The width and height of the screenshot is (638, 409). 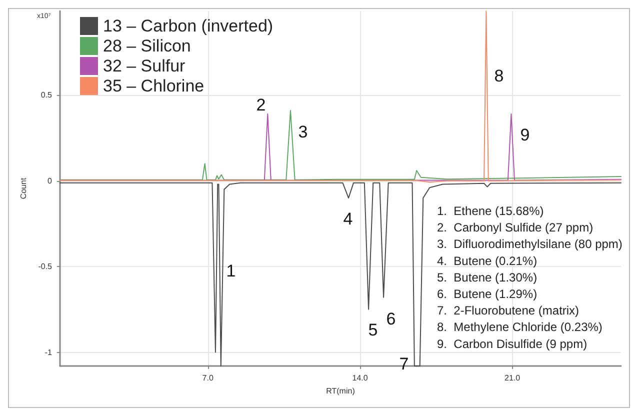 What do you see at coordinates (261, 105) in the screenshot?
I see `annotation: 2` at bounding box center [261, 105].